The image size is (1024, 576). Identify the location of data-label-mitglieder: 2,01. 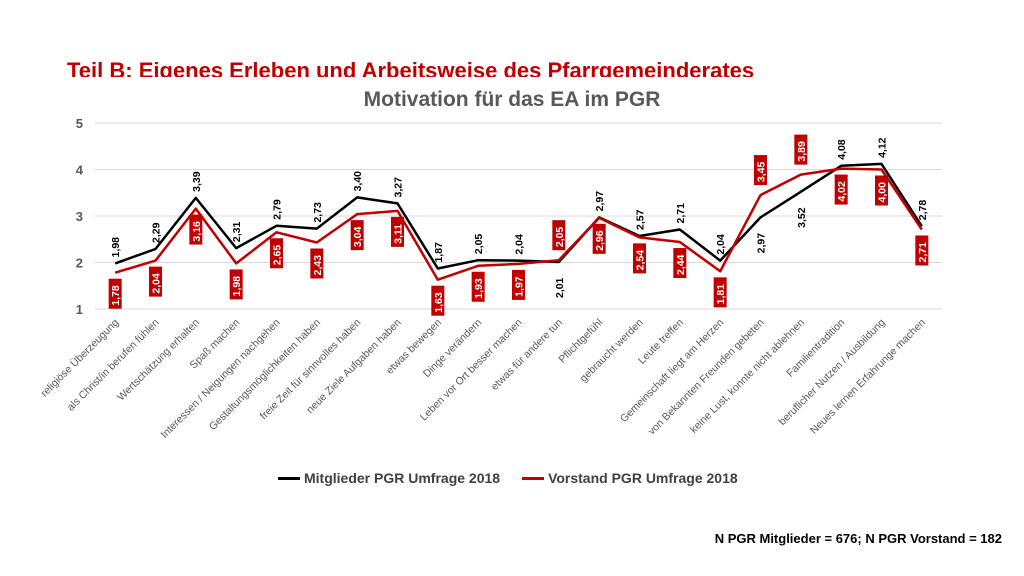
(560, 287).